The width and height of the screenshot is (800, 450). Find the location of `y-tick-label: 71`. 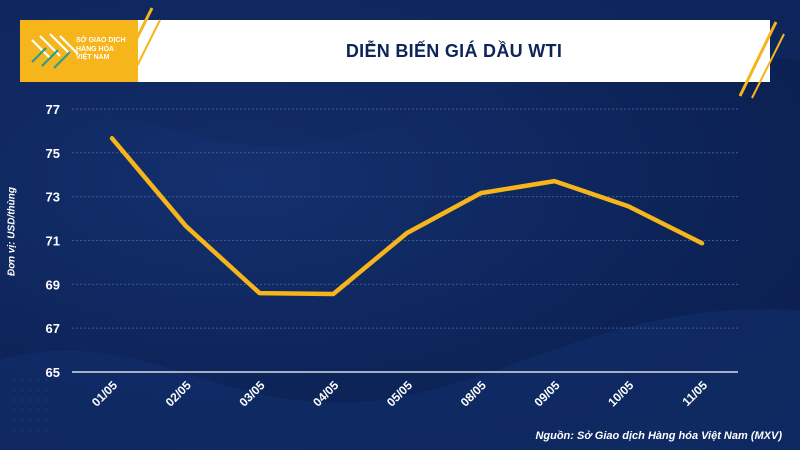

y-tick-label: 71 is located at coordinates (53, 240).